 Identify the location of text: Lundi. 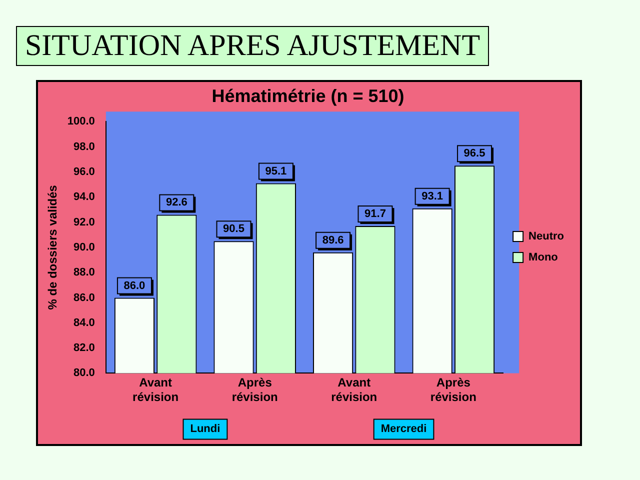
(205, 429).